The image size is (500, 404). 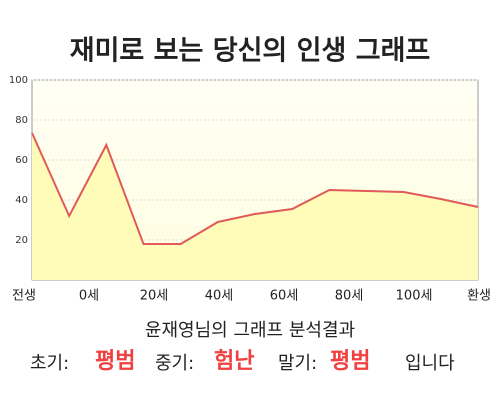 What do you see at coordinates (250, 330) in the screenshot?
I see `result-heading: 윤재영님의 그래프 분석결과` at bounding box center [250, 330].